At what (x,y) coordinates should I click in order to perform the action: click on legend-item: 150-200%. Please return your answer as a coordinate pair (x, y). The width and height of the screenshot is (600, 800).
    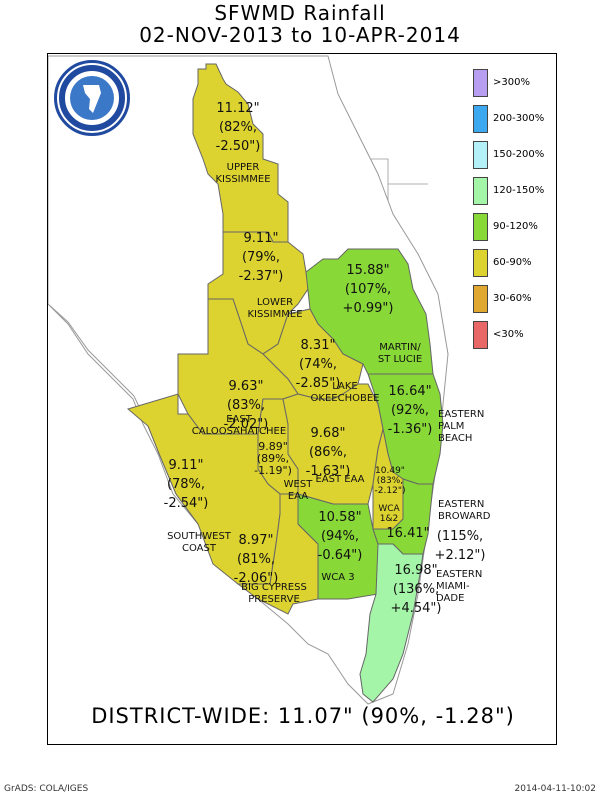
    Looking at the image, I should click on (513, 156).